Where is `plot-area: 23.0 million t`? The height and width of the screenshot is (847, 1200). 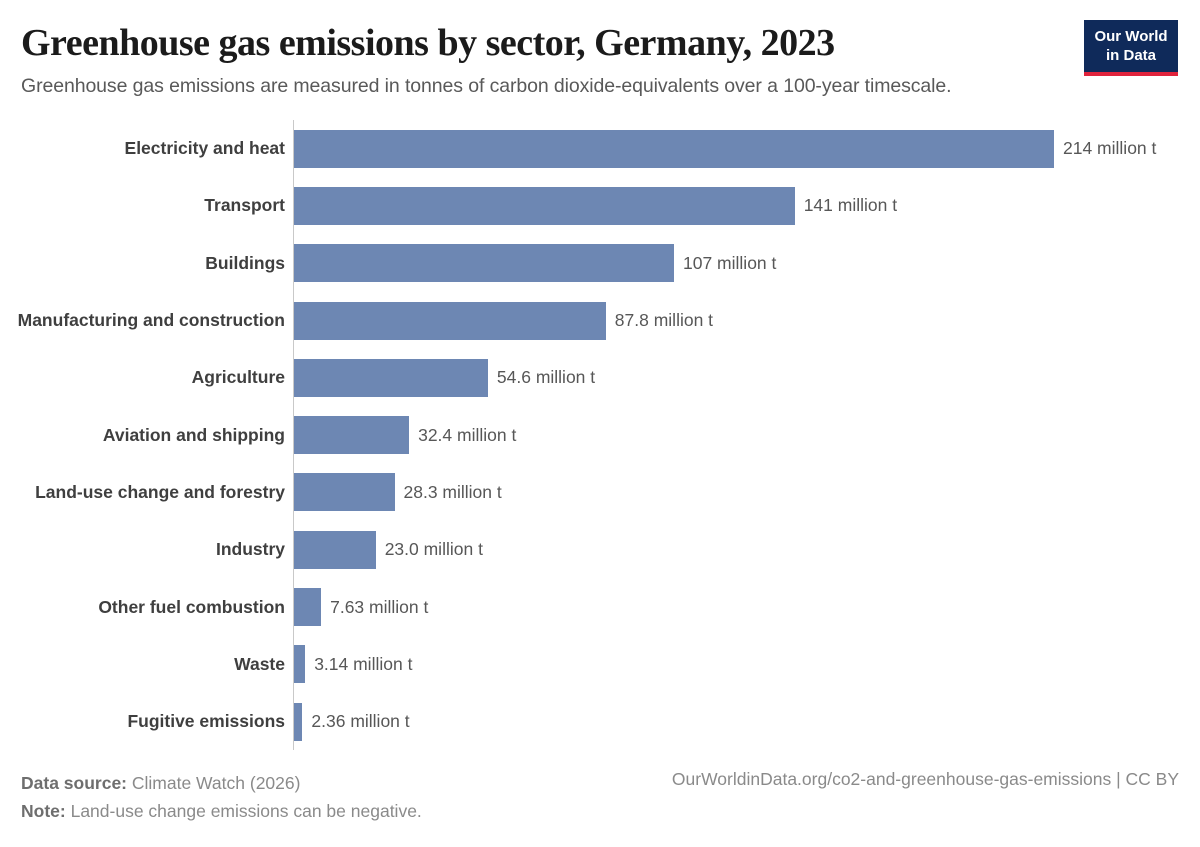 plot-area: 23.0 million t is located at coordinates (746, 550).